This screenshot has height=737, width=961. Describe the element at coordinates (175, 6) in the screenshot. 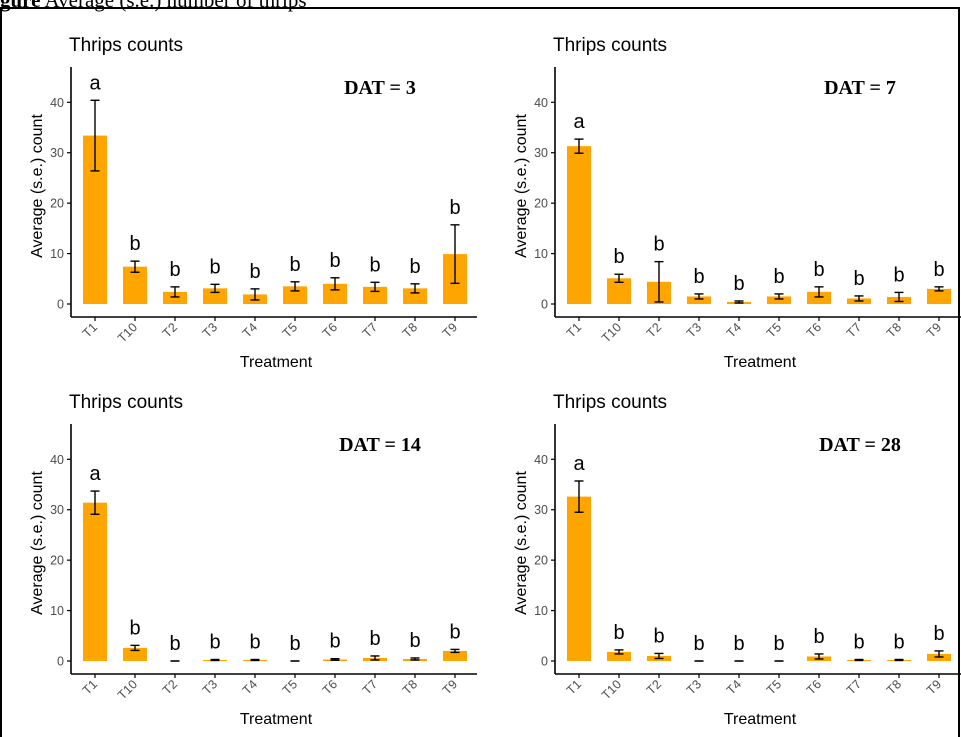

I see `caption-text: Average (s.e.) number of thrips` at that location.